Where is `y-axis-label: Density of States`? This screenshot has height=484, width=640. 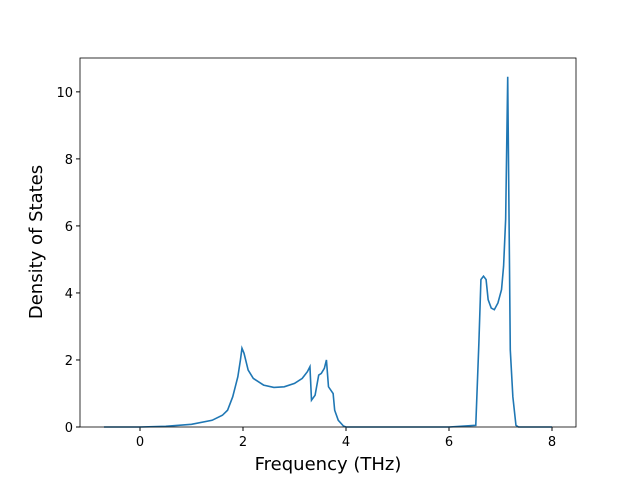
y-axis-label: Density of States is located at coordinates (36, 242).